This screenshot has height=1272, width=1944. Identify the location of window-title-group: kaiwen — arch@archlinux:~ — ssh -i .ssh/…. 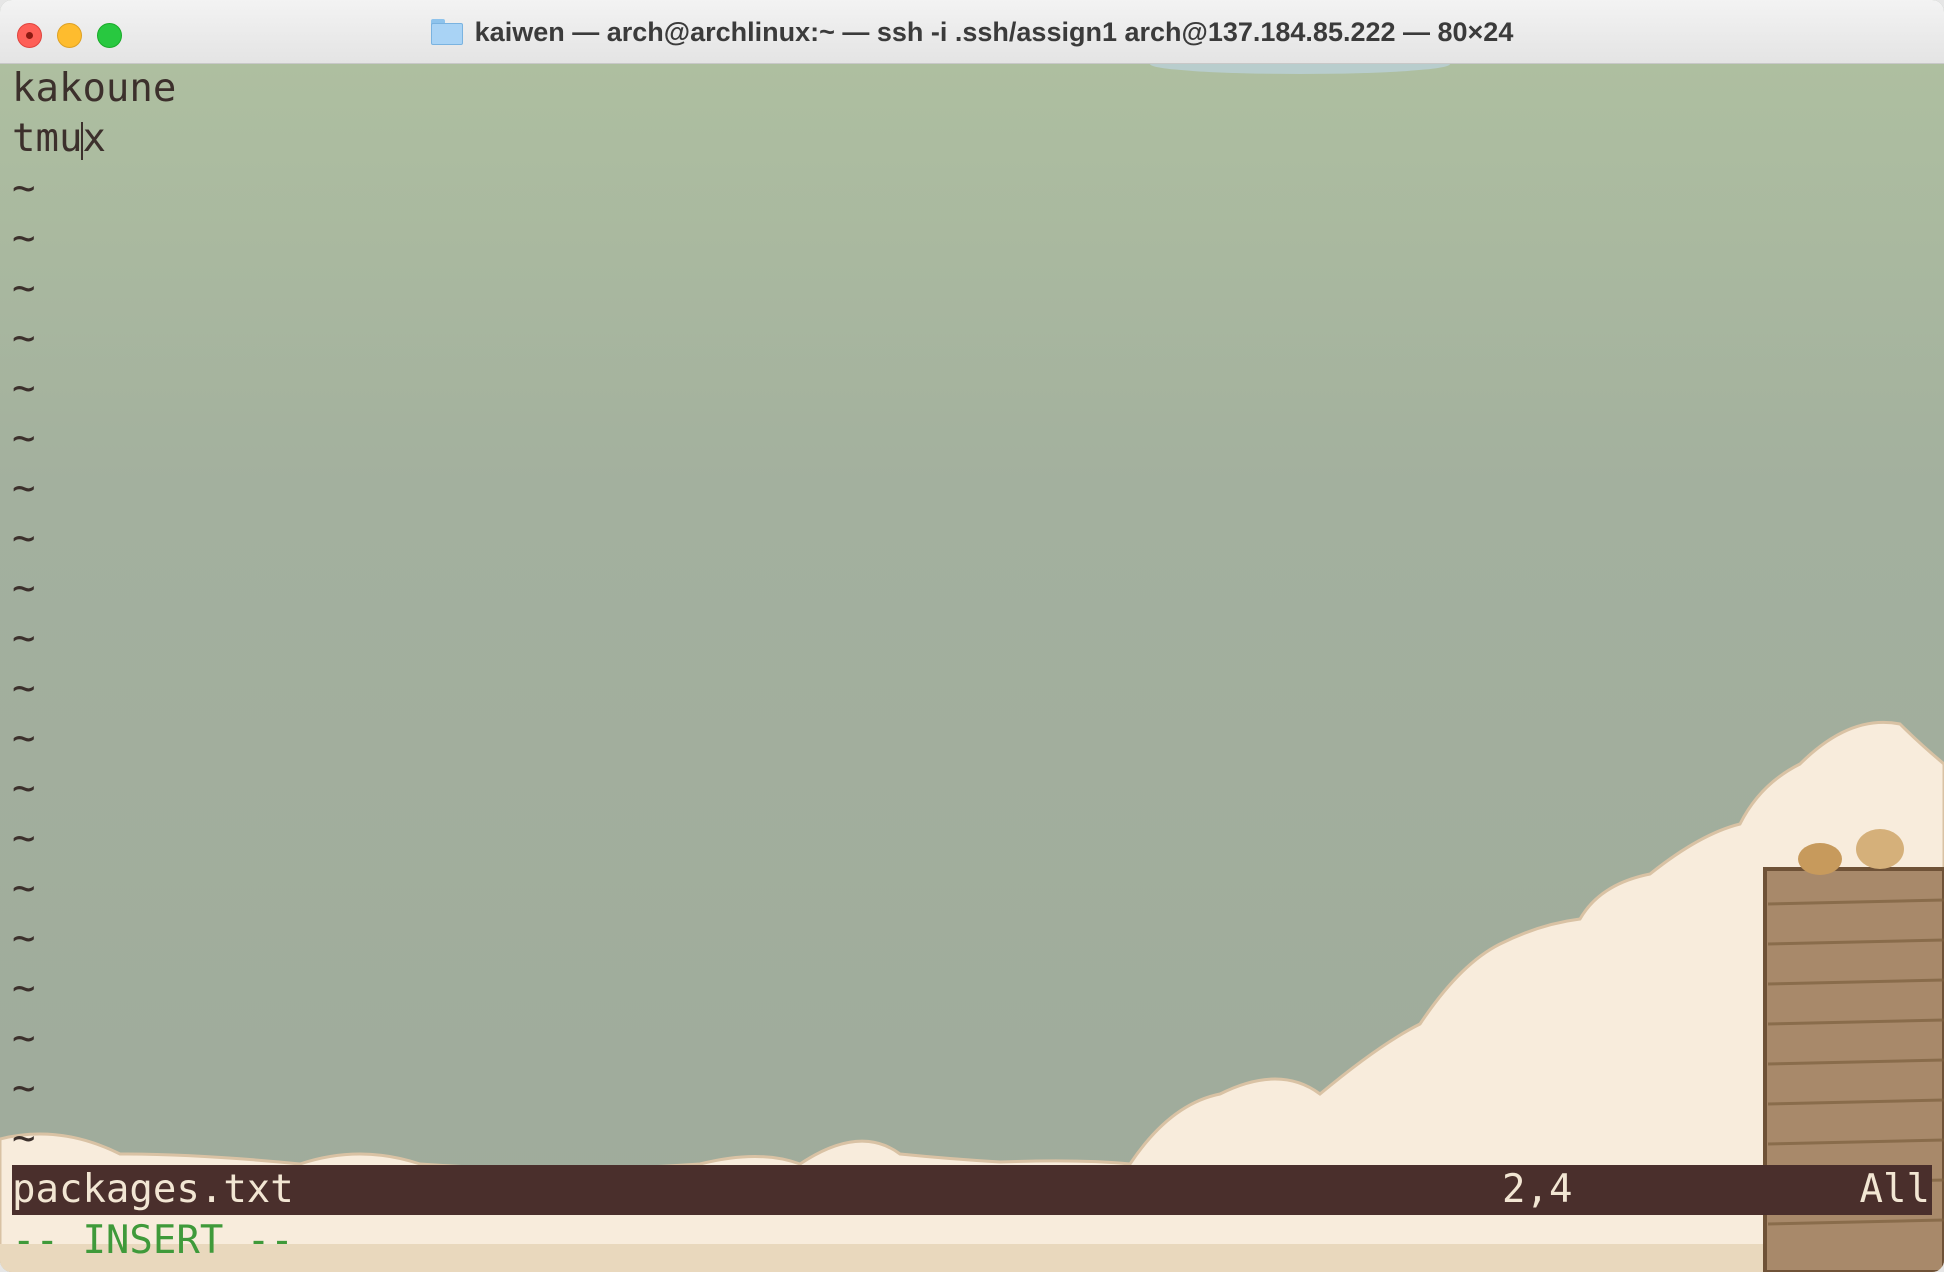
(972, 32).